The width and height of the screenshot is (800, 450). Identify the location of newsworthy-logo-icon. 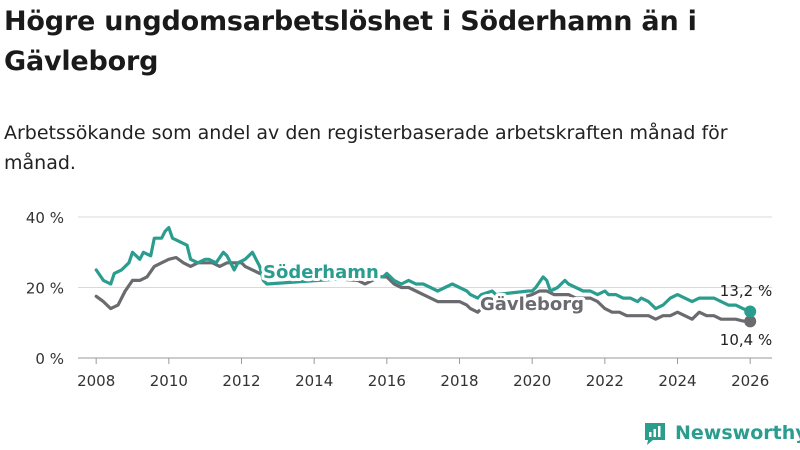
(655, 434).